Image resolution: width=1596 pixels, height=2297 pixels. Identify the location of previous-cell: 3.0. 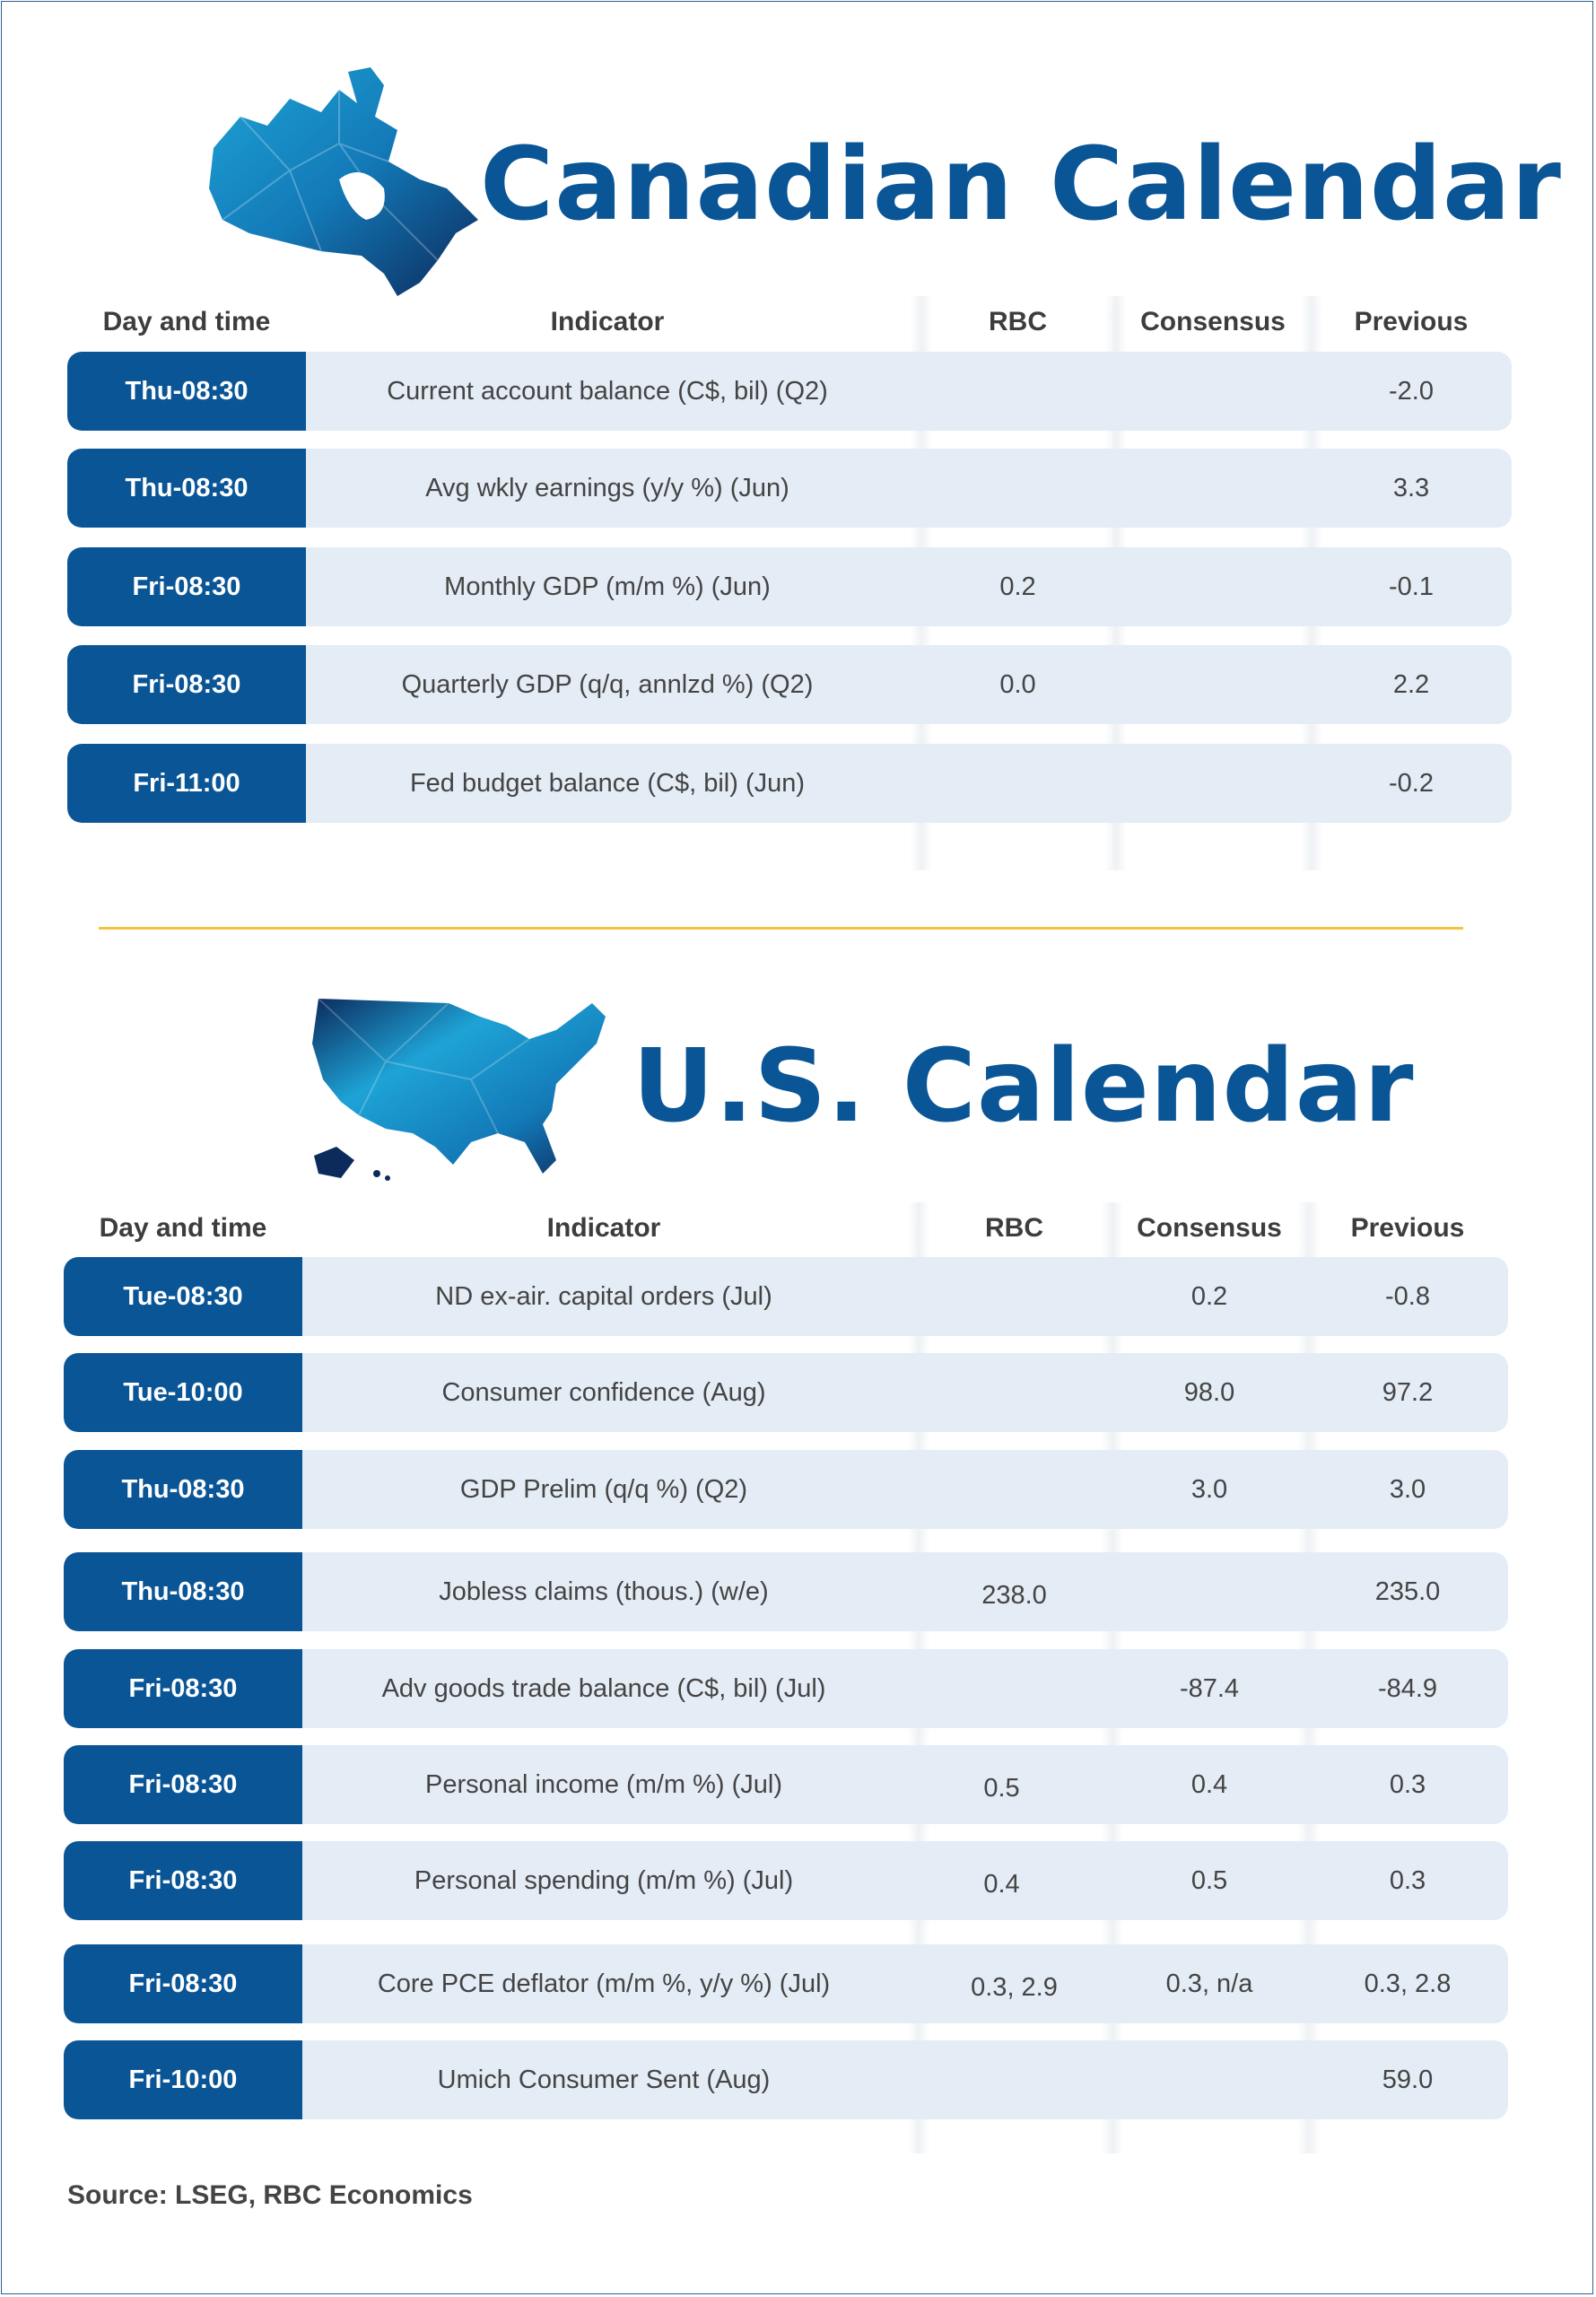
(1407, 1489).